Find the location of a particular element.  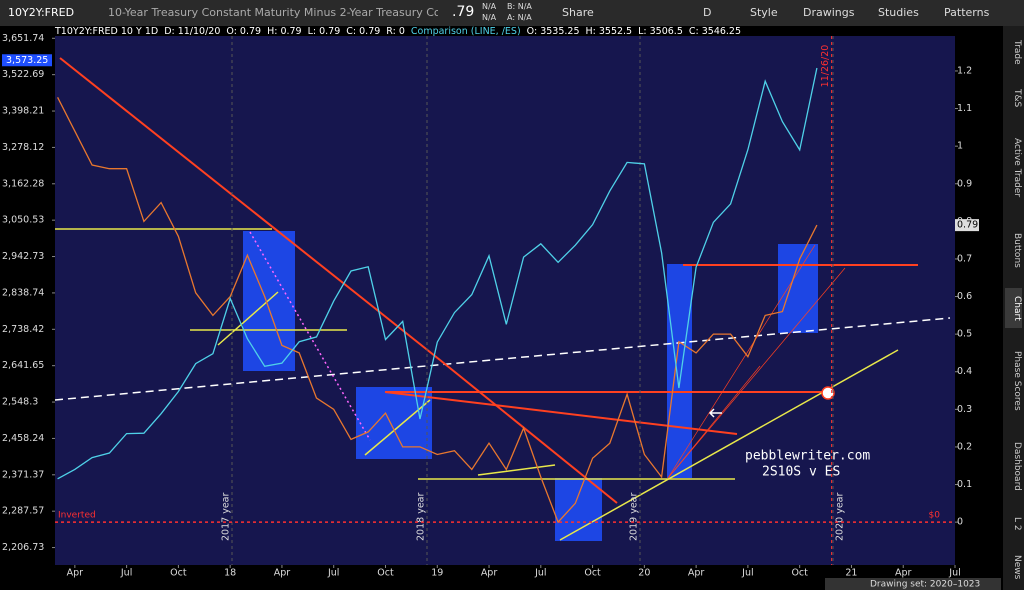

y-tick-label: 3,278.12 is located at coordinates (23, 147).